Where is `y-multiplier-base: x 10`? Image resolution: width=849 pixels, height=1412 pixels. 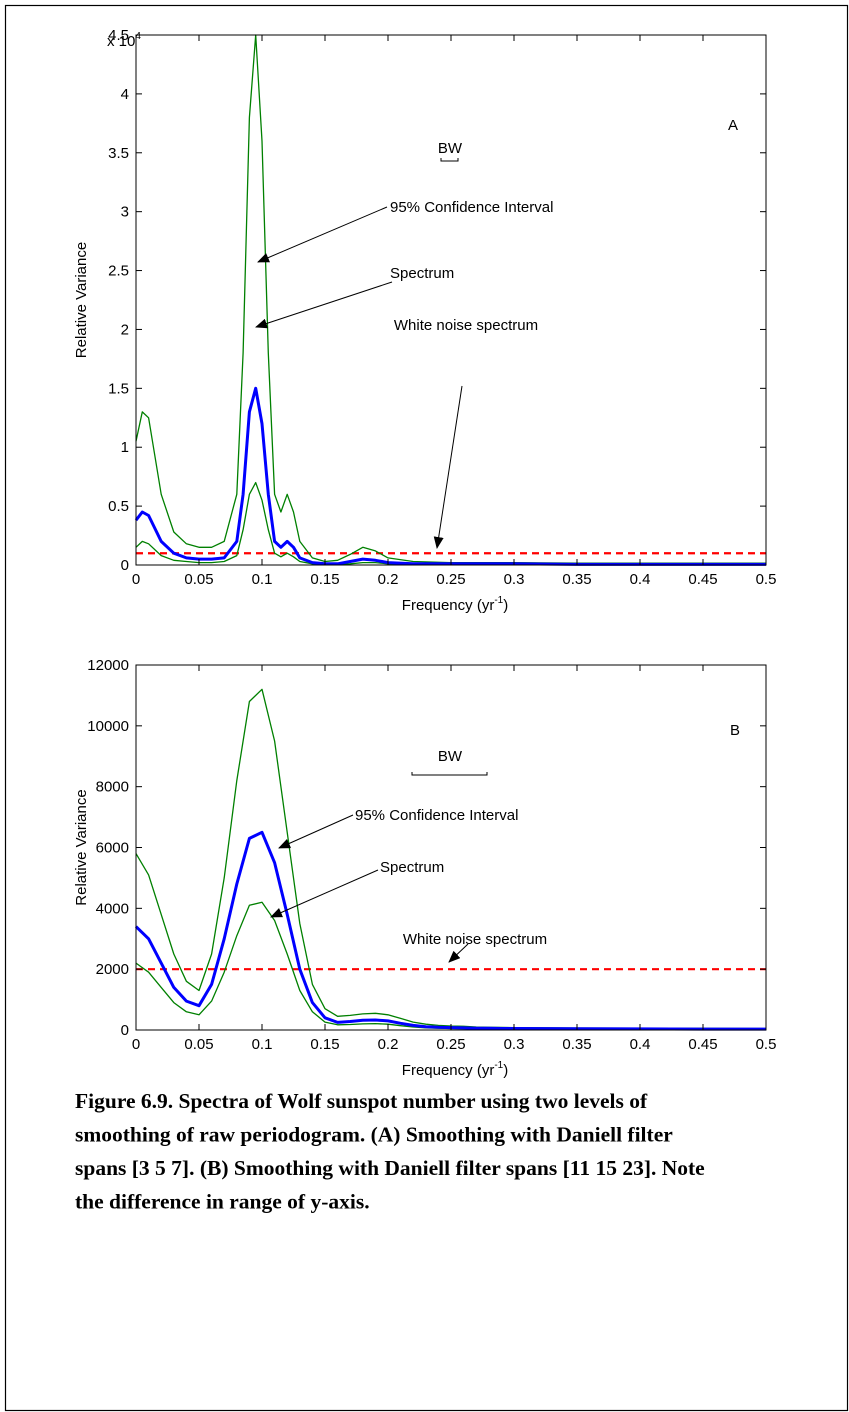 y-multiplier-base: x 10 is located at coordinates (121, 41).